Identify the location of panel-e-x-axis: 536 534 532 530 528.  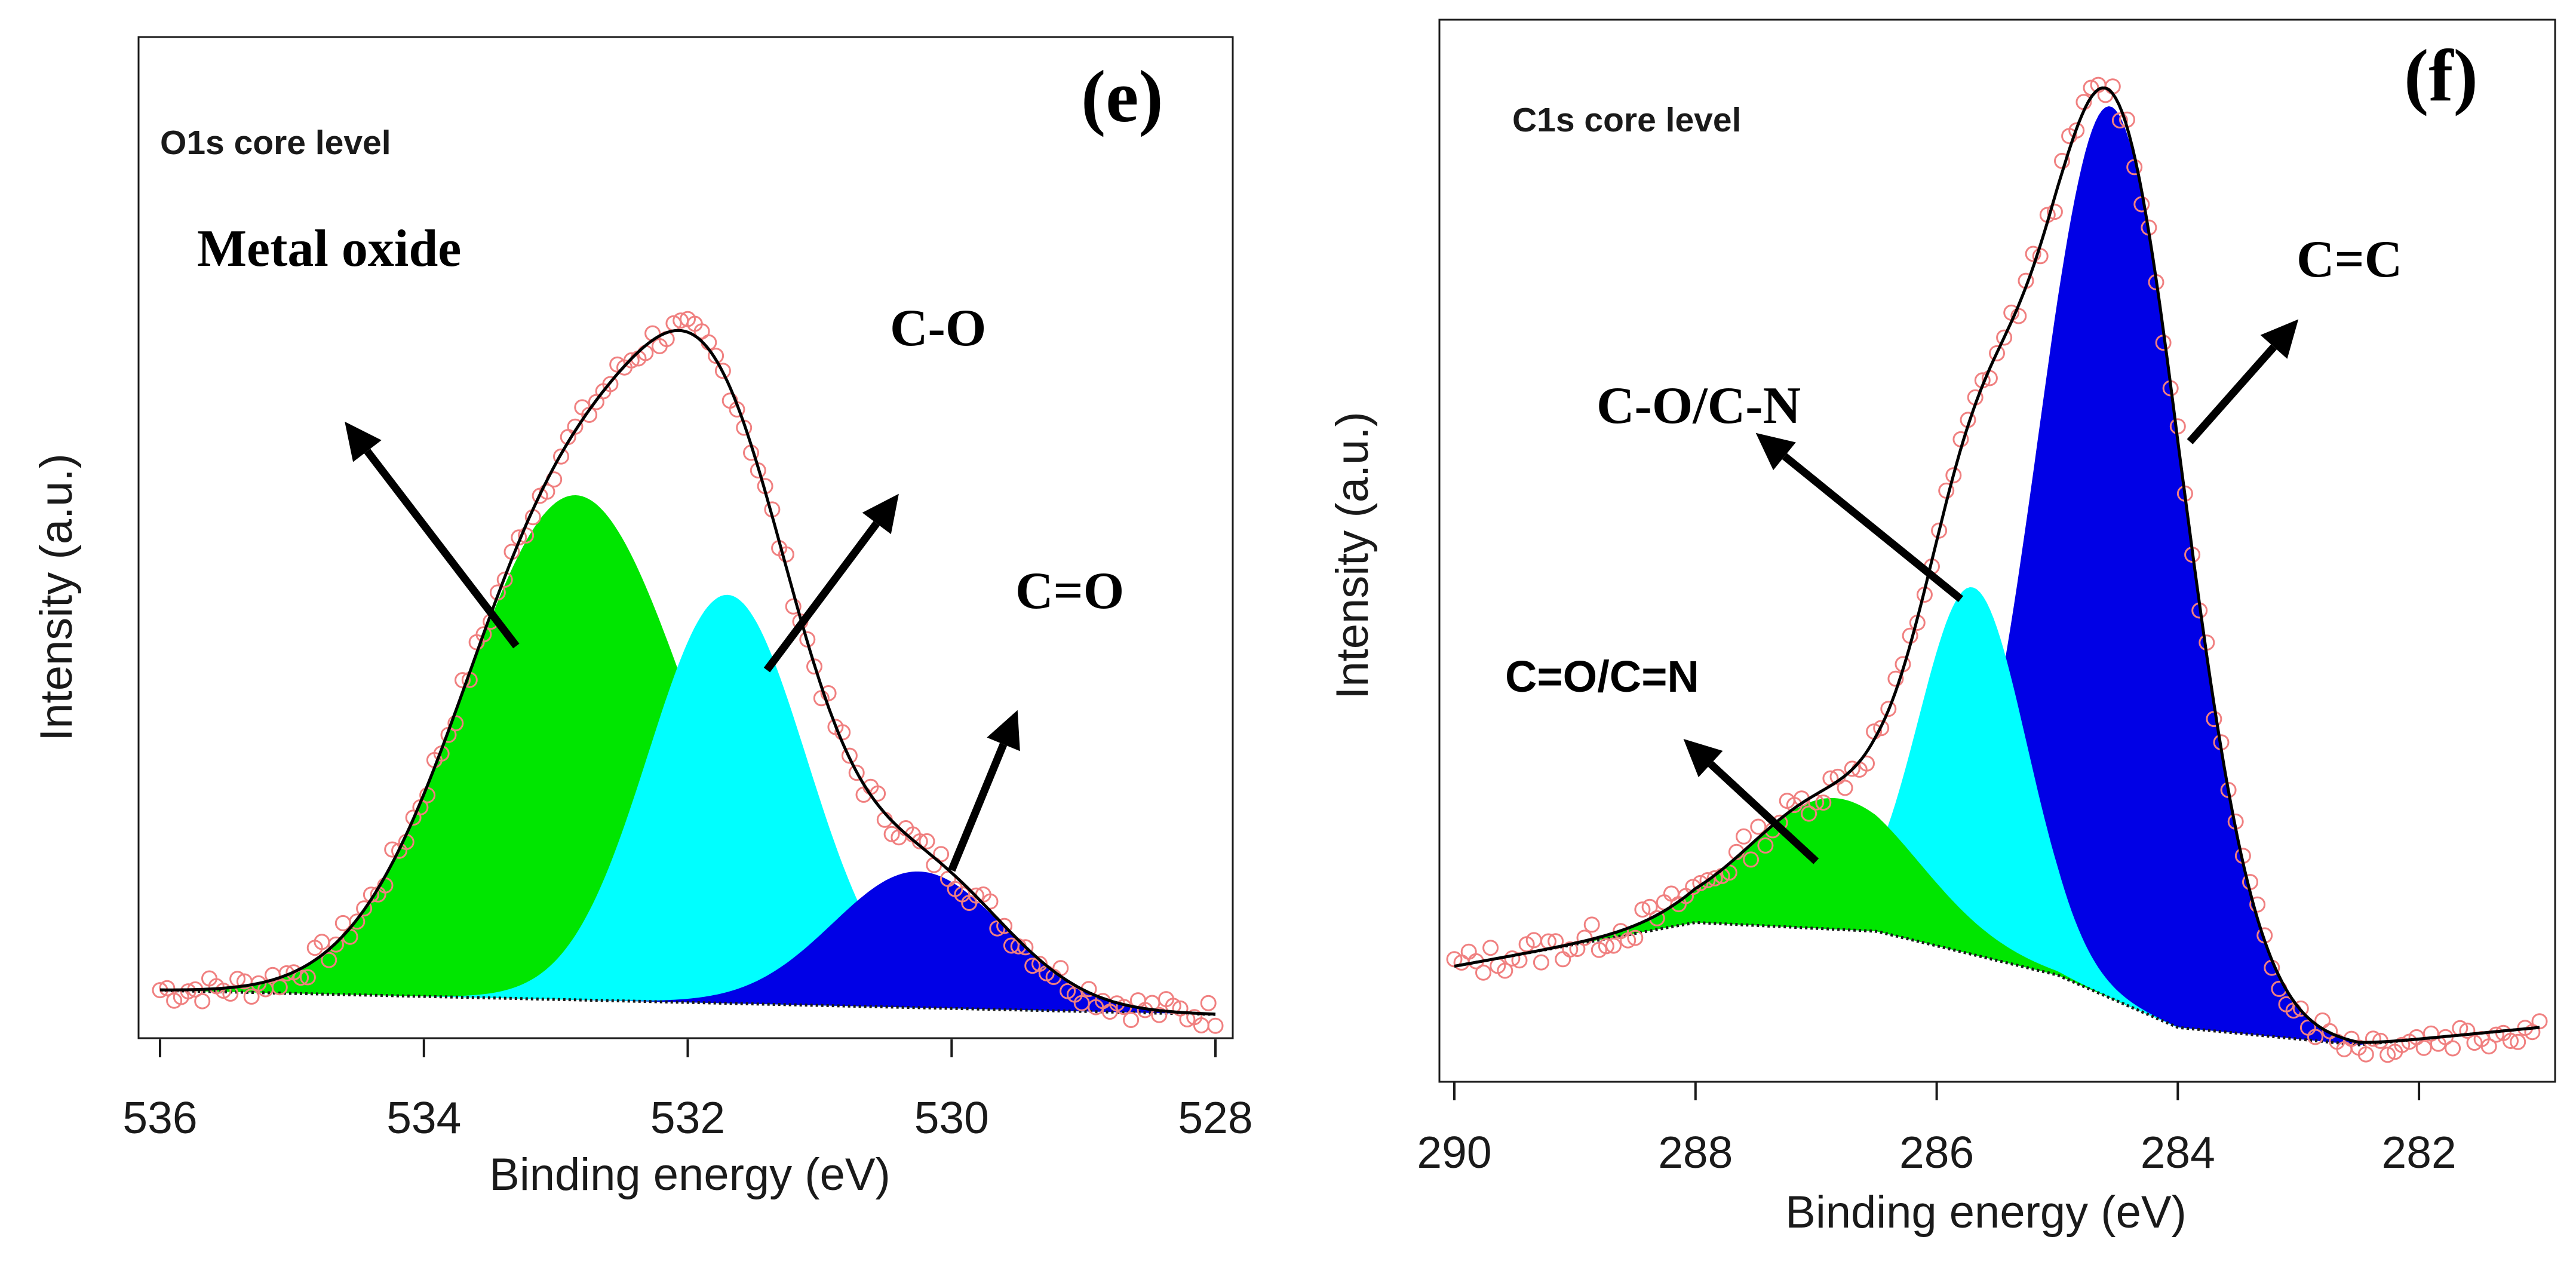
(687, 1091).